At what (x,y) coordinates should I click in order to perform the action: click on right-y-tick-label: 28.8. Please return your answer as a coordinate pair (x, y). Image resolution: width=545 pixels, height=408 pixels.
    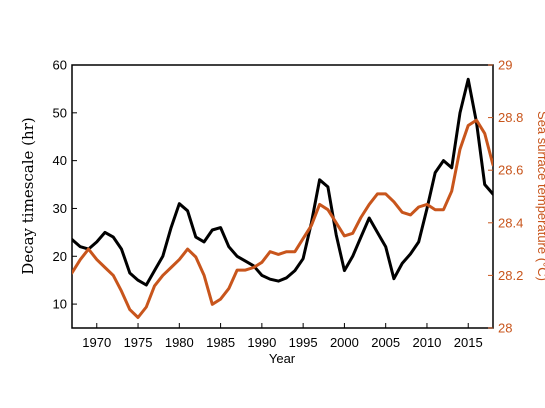
    Looking at the image, I should click on (510, 117).